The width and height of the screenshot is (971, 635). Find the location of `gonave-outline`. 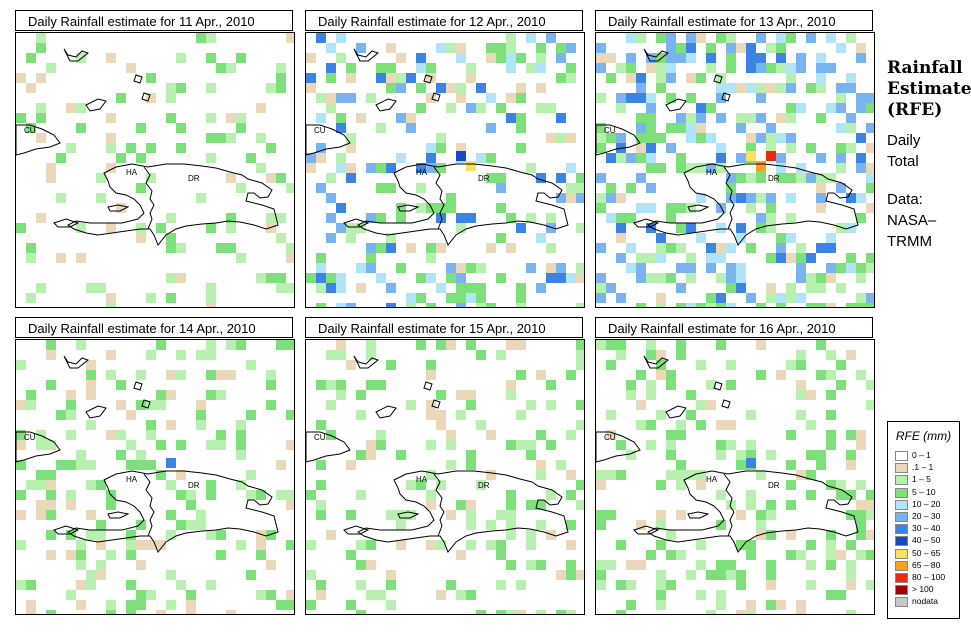

gonave-outline is located at coordinates (118, 208).